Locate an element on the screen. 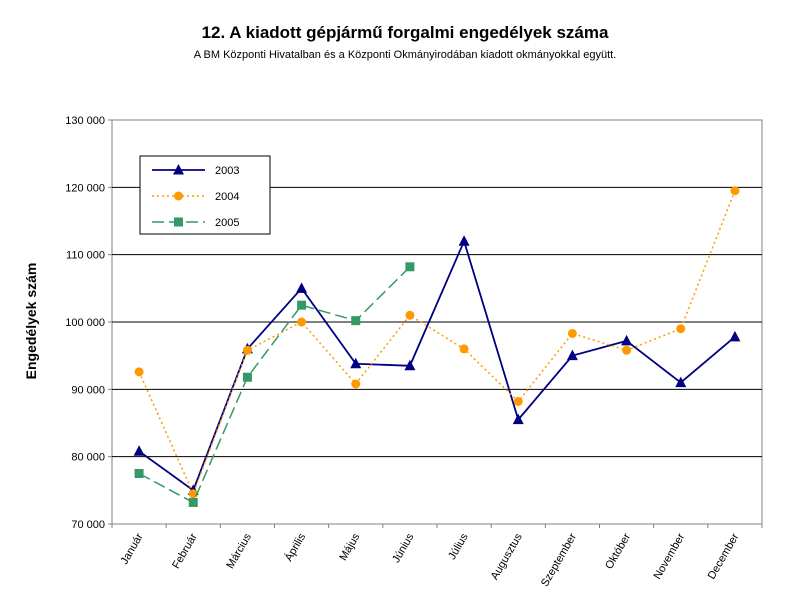  legend: 2003 2004 2005 is located at coordinates (205, 195).